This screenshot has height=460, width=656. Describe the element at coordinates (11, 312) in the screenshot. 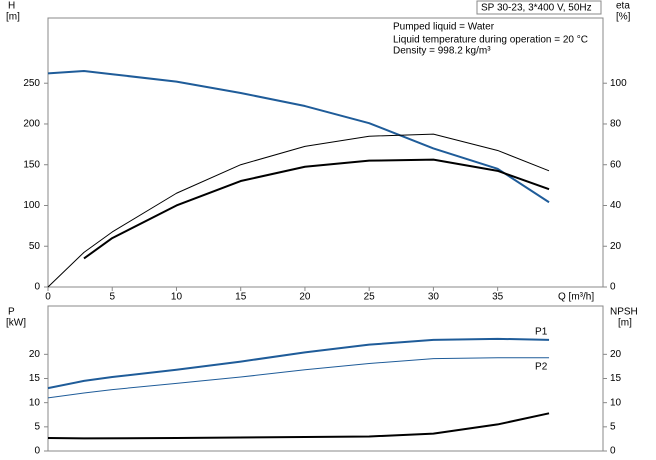

I see `y-label: P` at that location.